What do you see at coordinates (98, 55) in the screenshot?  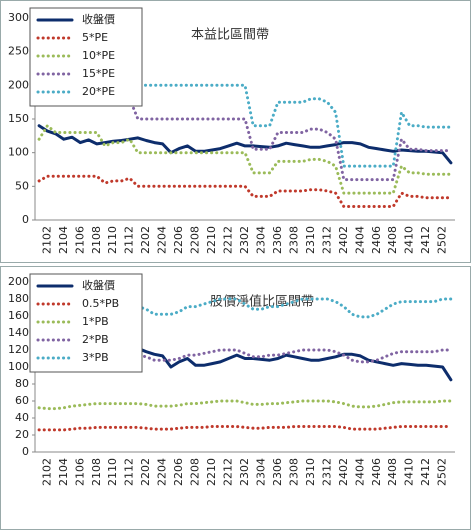 I see `legend-label: 10*PE` at bounding box center [98, 55].